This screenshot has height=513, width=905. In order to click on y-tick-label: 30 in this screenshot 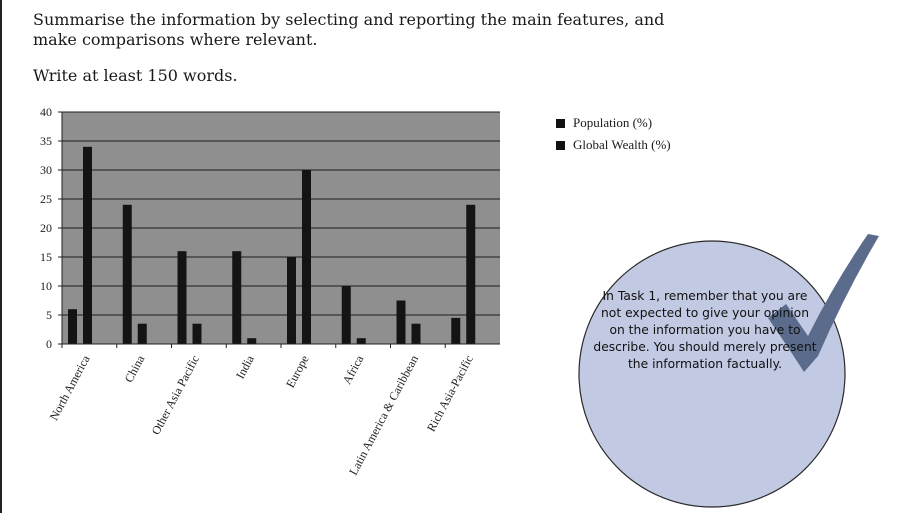, I will do `click(46, 170)`.